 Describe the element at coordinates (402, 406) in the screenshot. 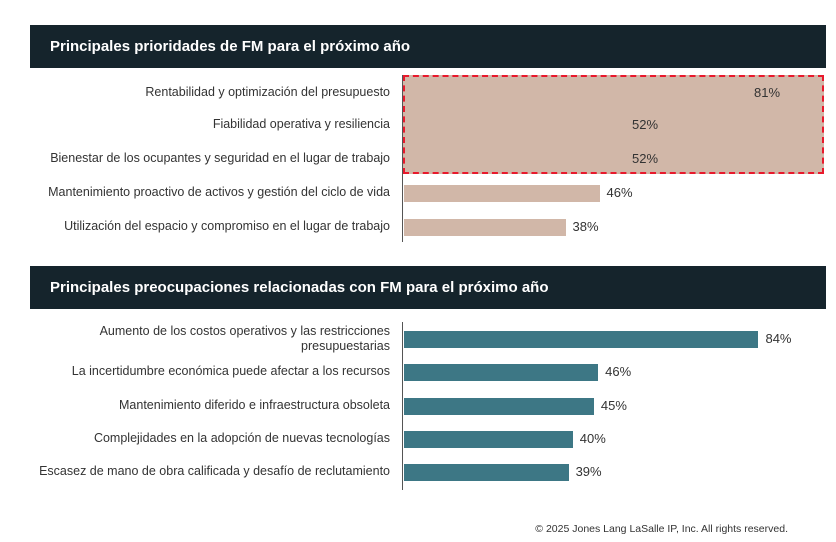

I see `chart-2-axis` at that location.